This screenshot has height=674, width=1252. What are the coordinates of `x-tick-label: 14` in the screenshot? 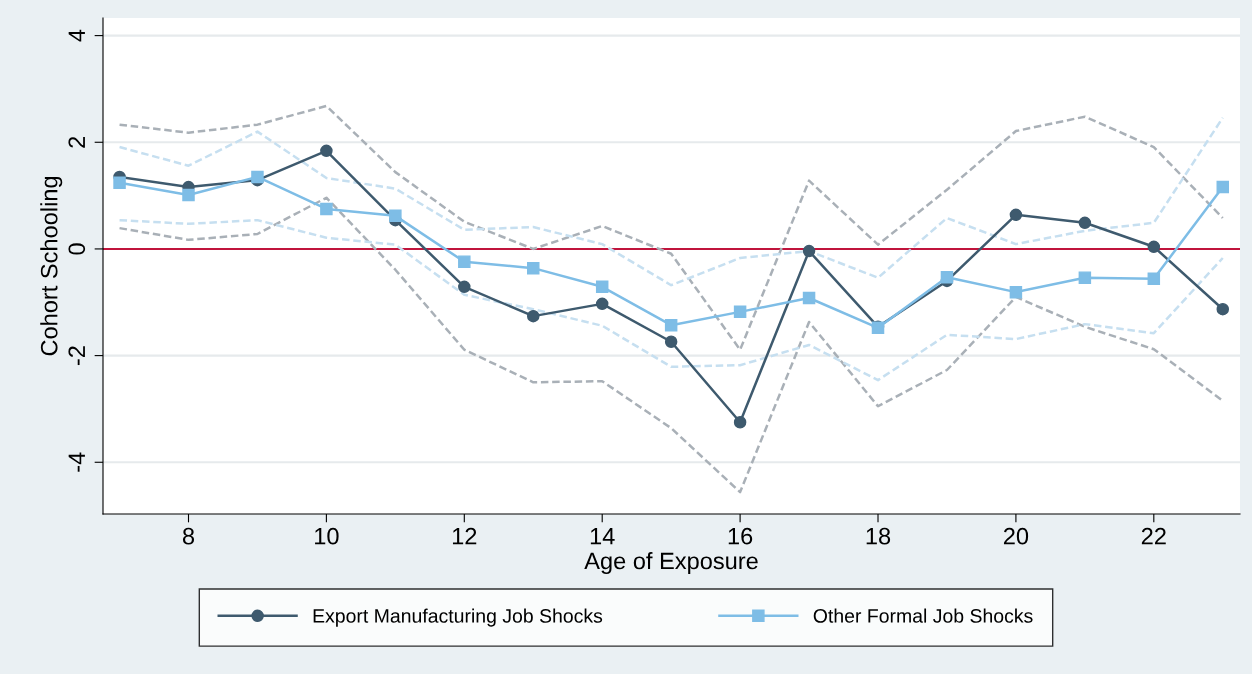 It's located at (602, 536).